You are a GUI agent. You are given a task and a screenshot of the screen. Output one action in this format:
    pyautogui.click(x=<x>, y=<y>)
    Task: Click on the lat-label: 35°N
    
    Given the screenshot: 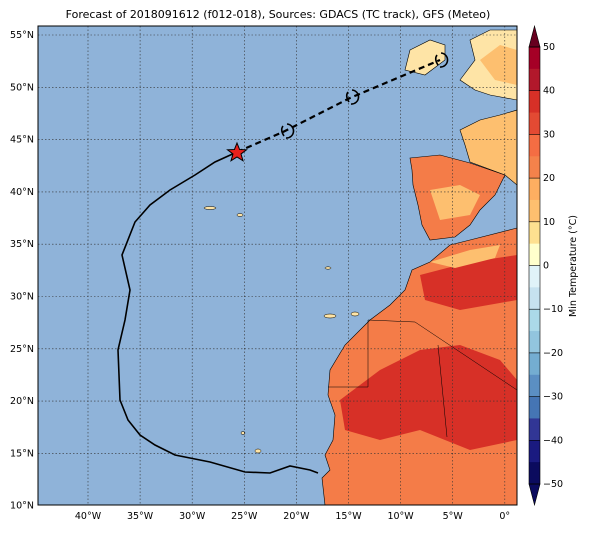 What is the action you would take?
    pyautogui.click(x=22, y=244)
    